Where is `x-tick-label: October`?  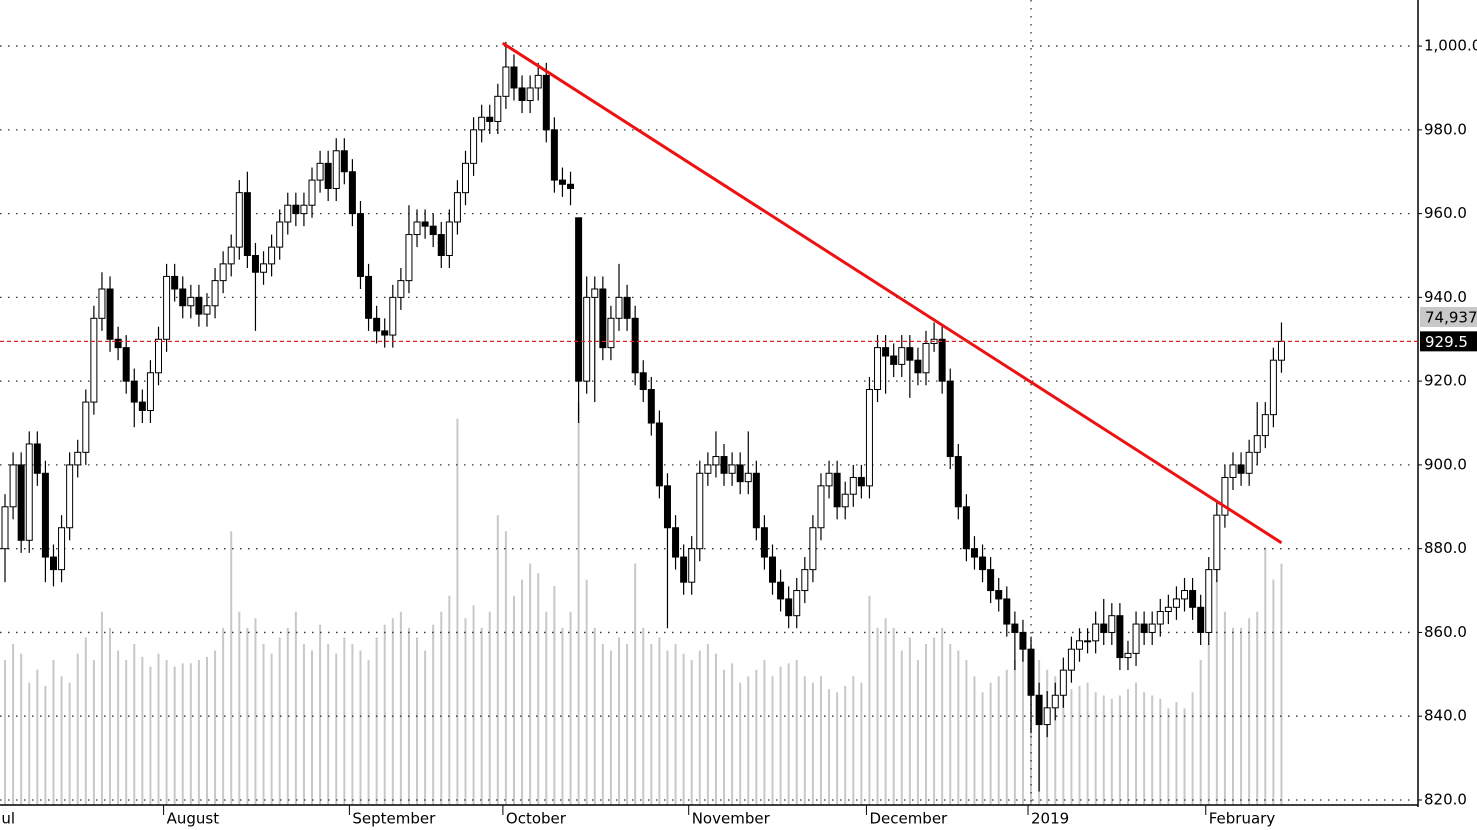 x-tick-label: October is located at coordinates (536, 819).